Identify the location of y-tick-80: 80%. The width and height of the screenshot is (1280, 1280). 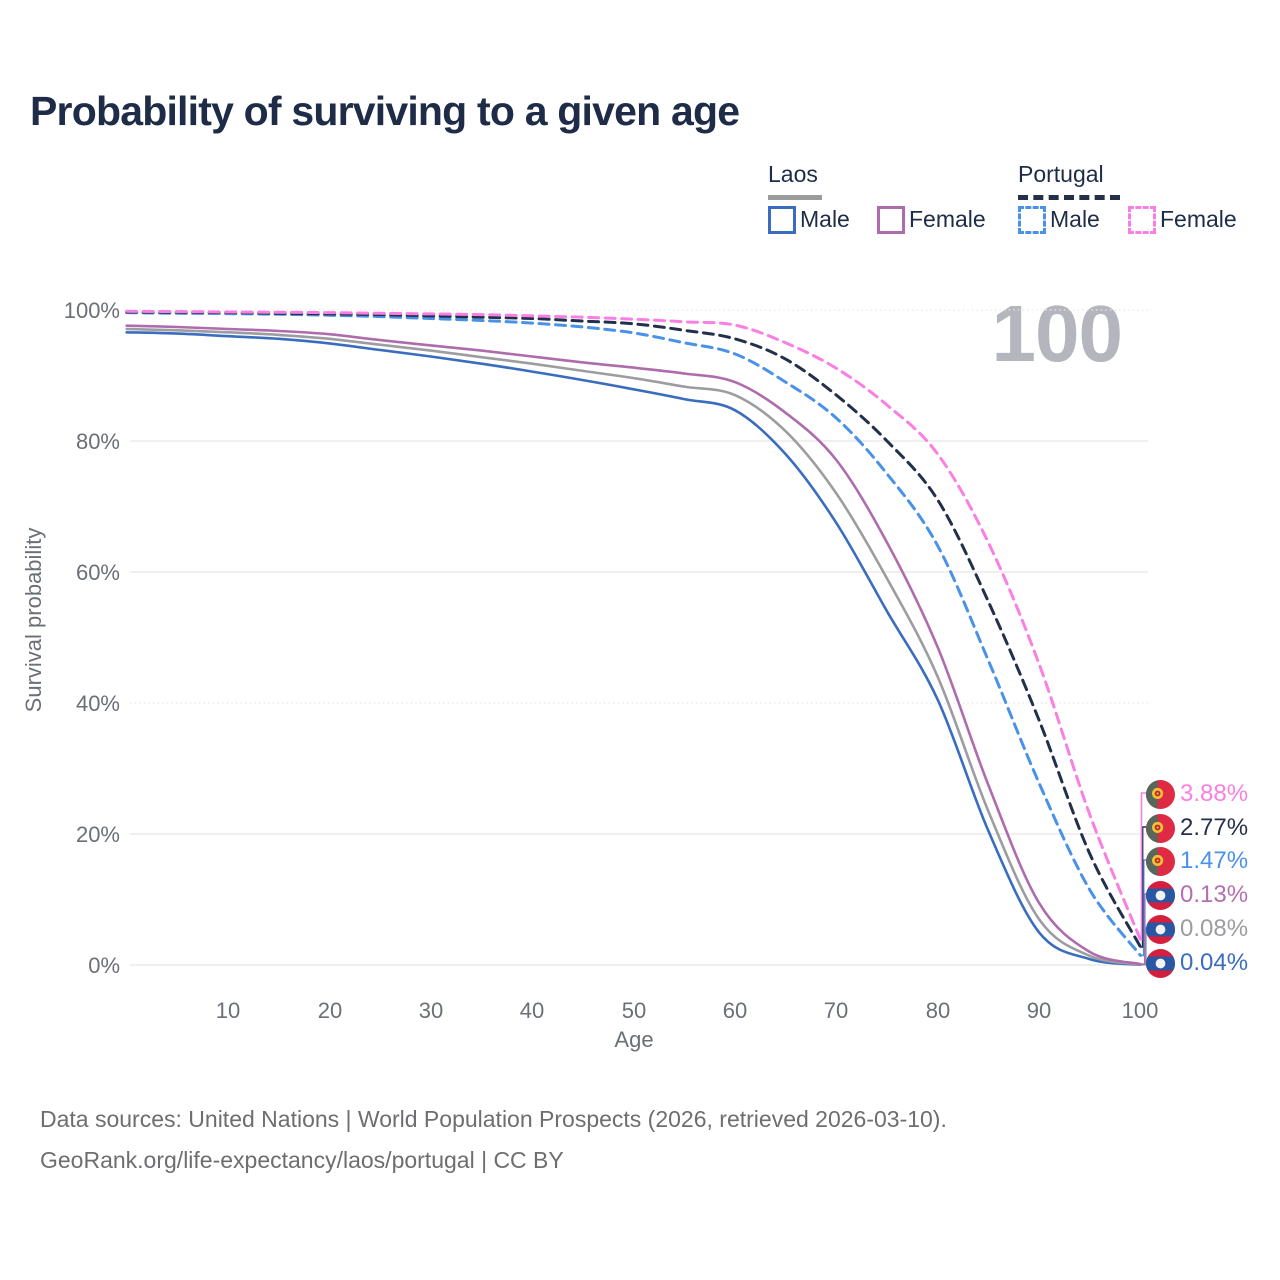
(97, 441).